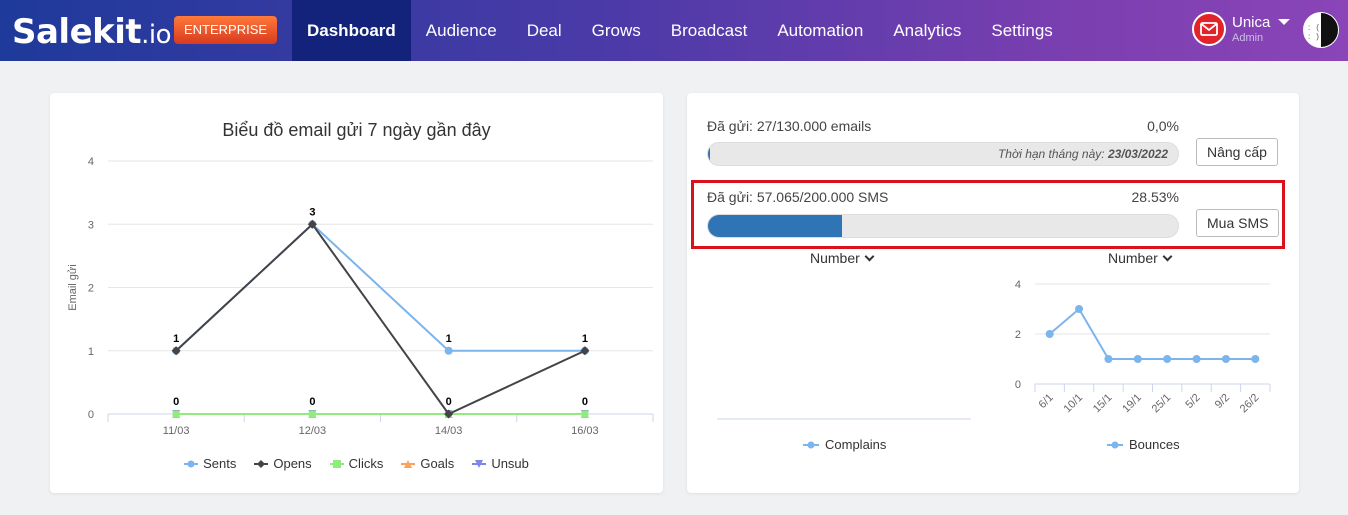  What do you see at coordinates (1316, 32) in the screenshot?
I see `avatar-glyph: :( :)` at bounding box center [1316, 32].